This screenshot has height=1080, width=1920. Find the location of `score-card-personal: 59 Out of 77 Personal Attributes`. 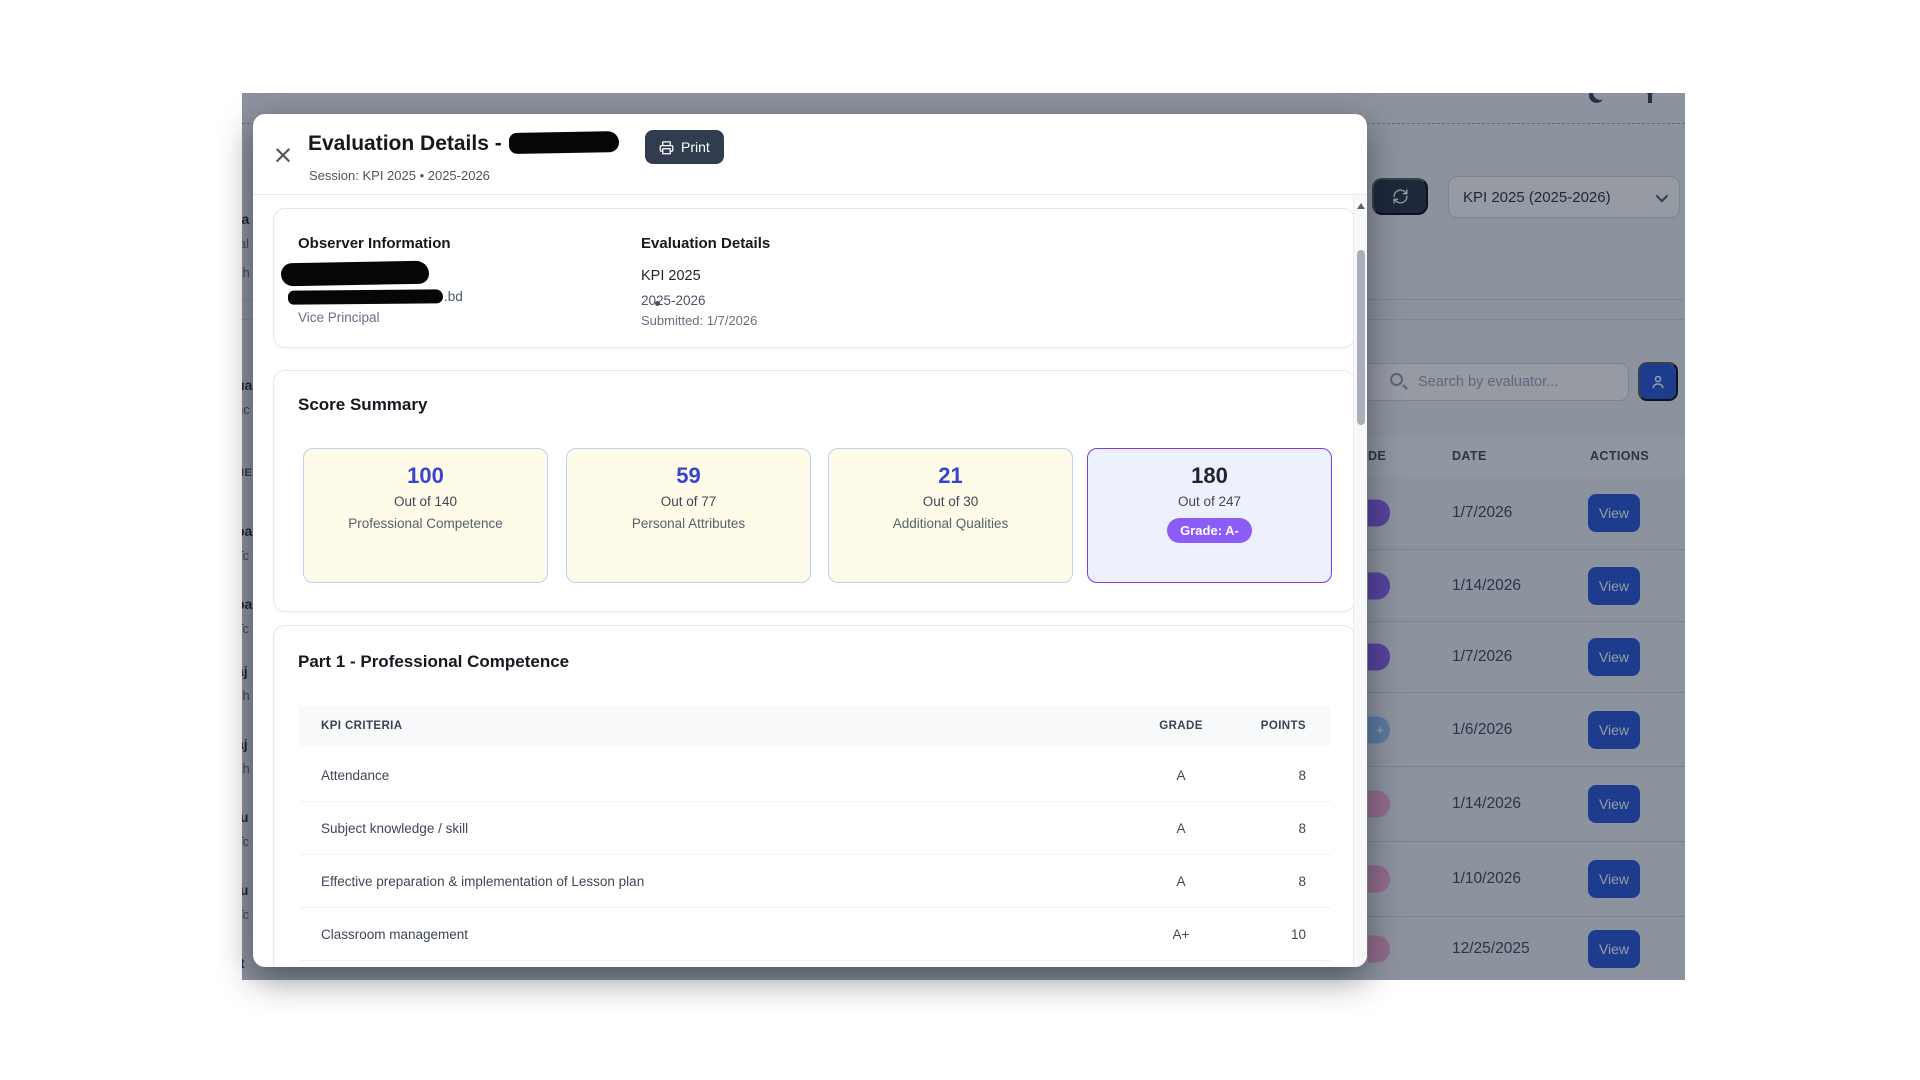

score-card-personal: 59 Out of 77 Personal Attributes is located at coordinates (688, 515).